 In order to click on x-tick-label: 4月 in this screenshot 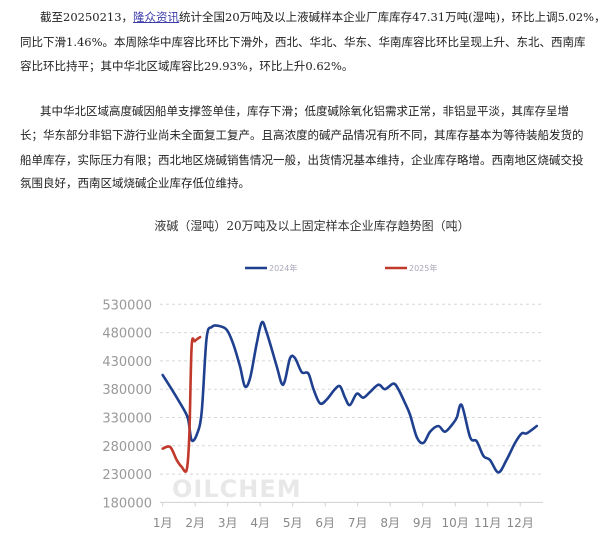, I will do `click(260, 523)`.